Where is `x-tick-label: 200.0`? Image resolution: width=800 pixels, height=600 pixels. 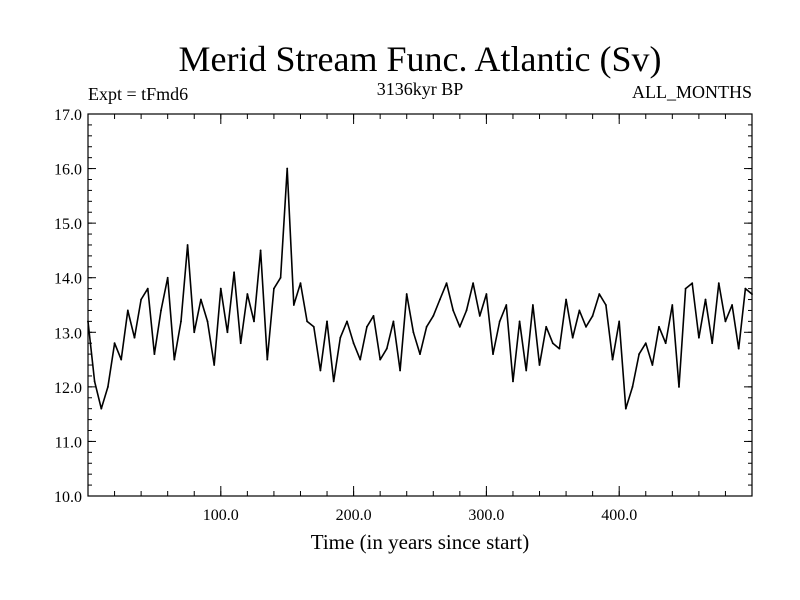 x-tick-label: 200.0 is located at coordinates (354, 515).